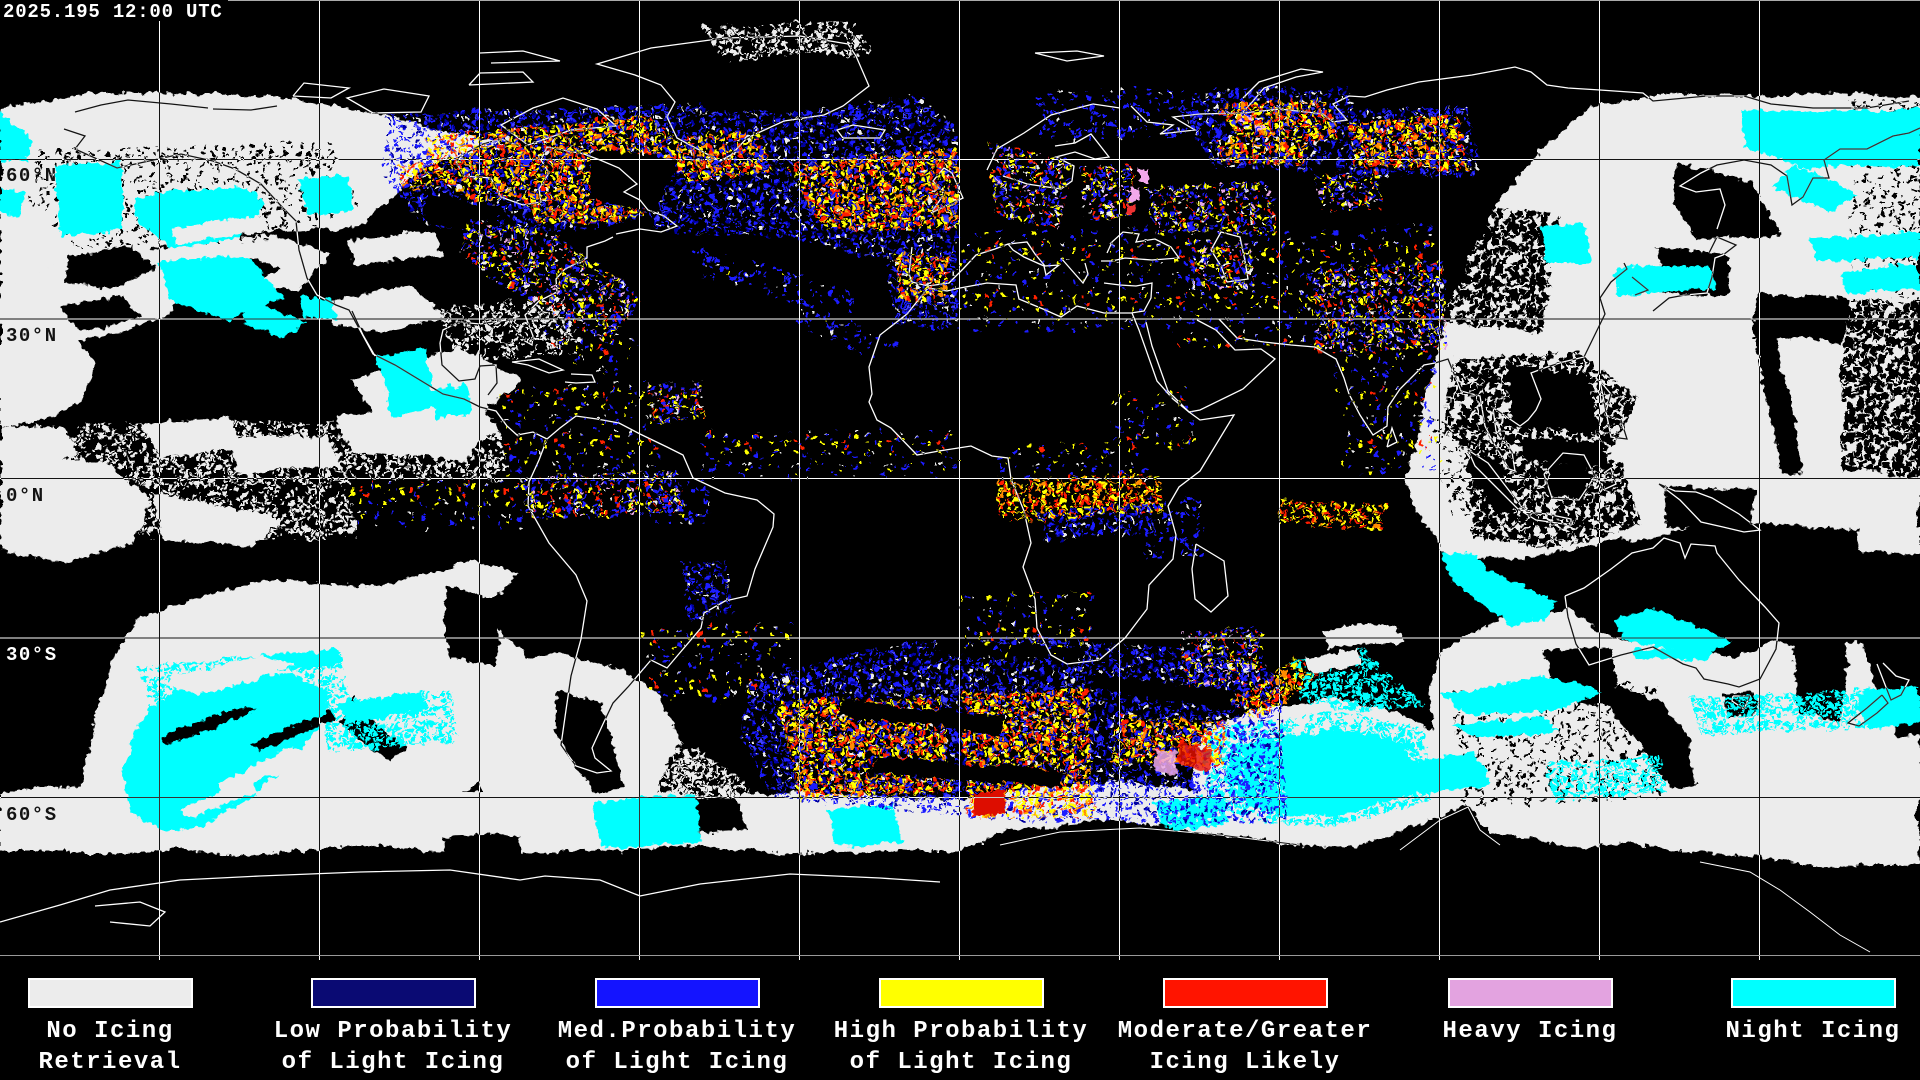 The width and height of the screenshot is (1920, 1080). What do you see at coordinates (1530, 1031) in the screenshot?
I see `svg-text: Heavy Icing` at bounding box center [1530, 1031].